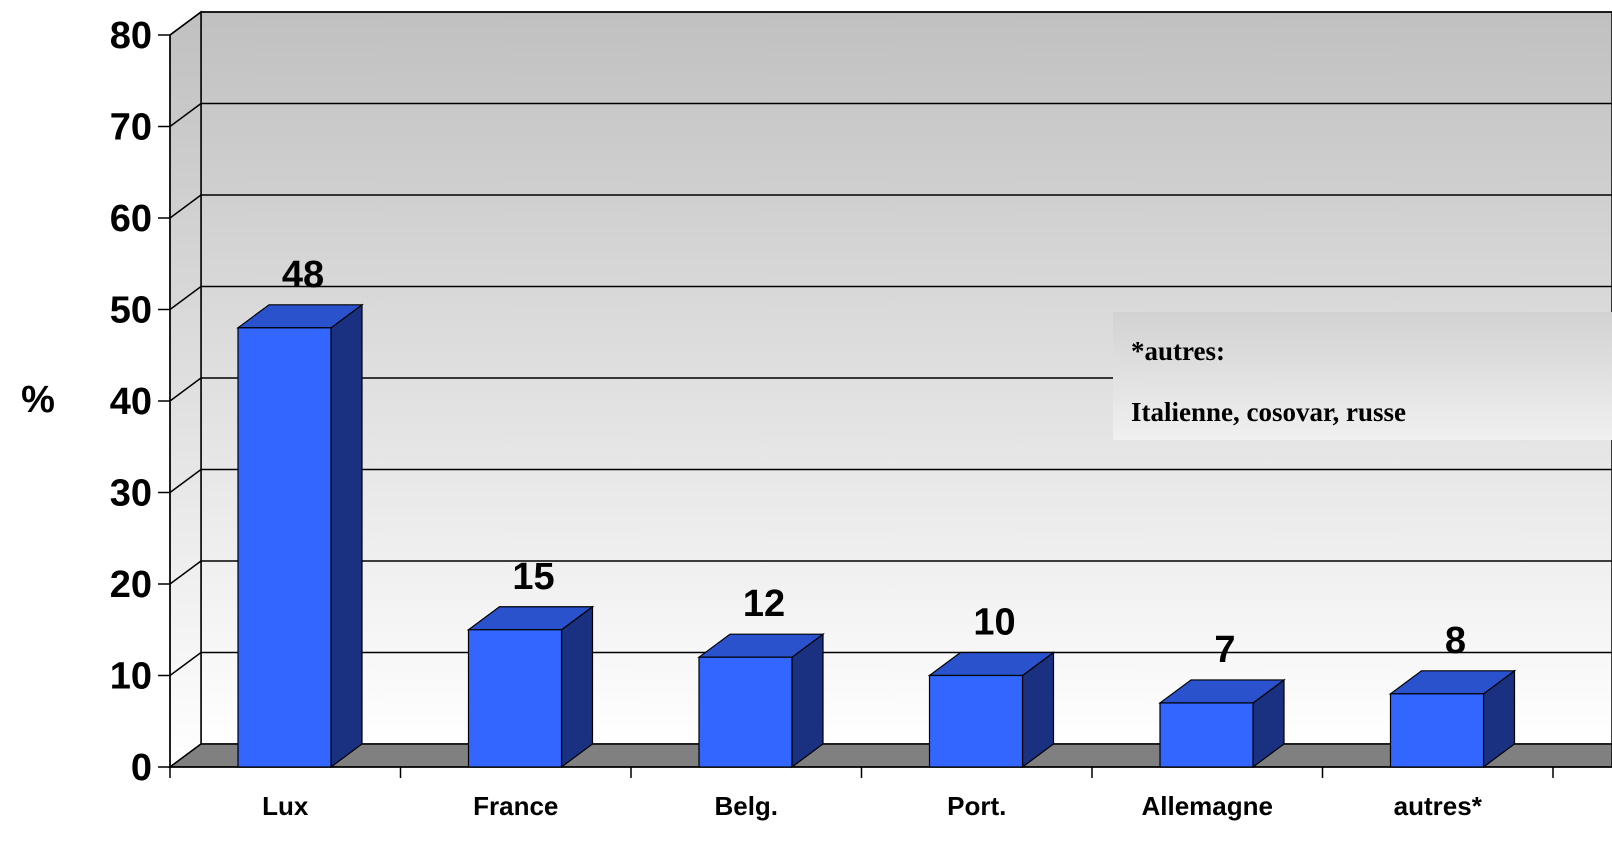  Describe the element at coordinates (533, 577) in the screenshot. I see `data-label: 15` at that location.